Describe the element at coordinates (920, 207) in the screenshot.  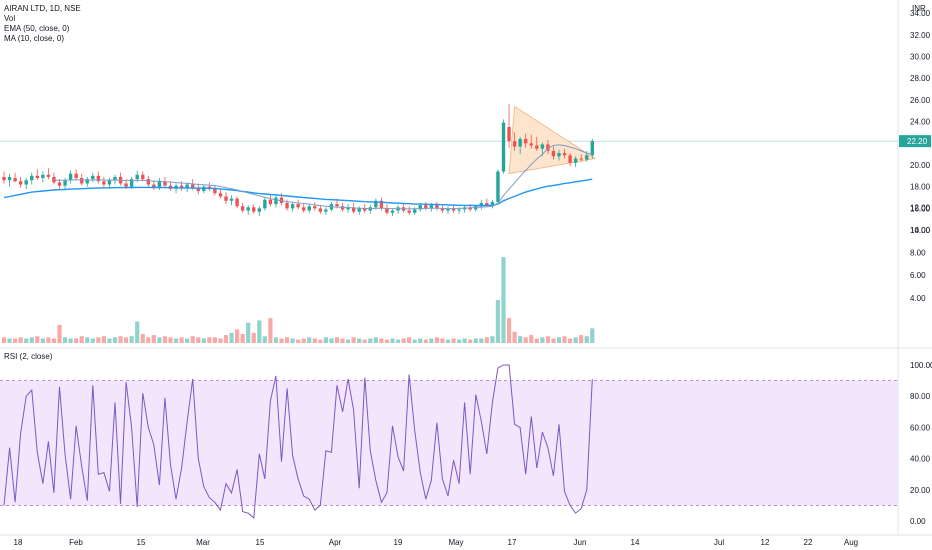
I see `price-tick-label: 12.00` at that location.